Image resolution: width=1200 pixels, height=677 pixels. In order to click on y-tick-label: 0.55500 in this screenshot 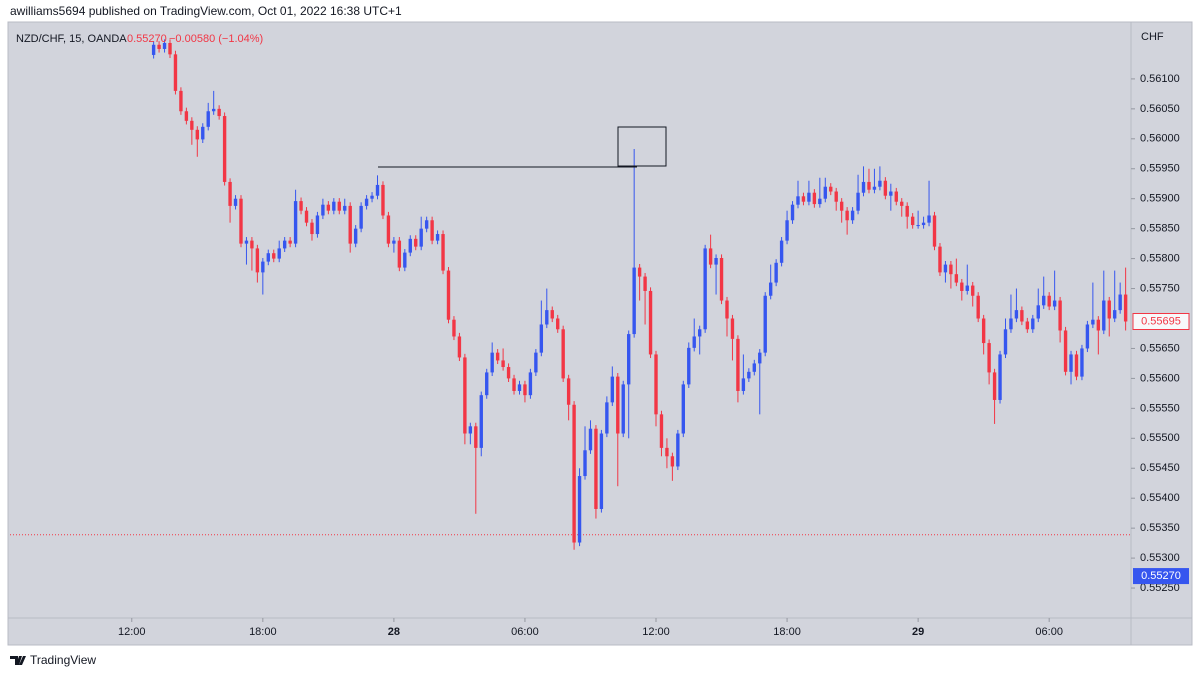, I will do `click(1160, 438)`.